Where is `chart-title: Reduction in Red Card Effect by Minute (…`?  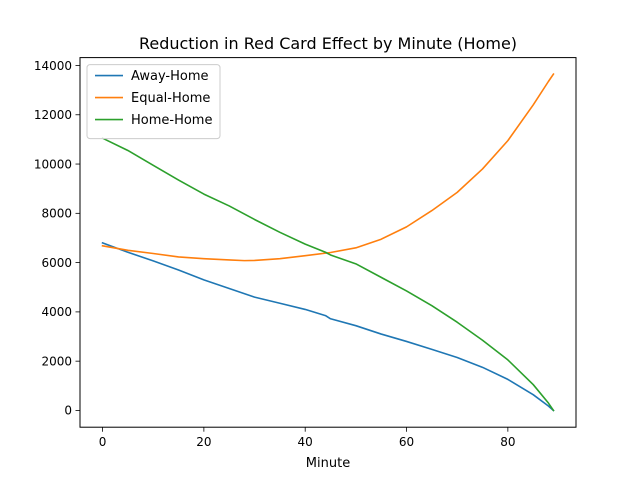 chart-title: Reduction in Red Card Effect by Minute (… is located at coordinates (328, 43).